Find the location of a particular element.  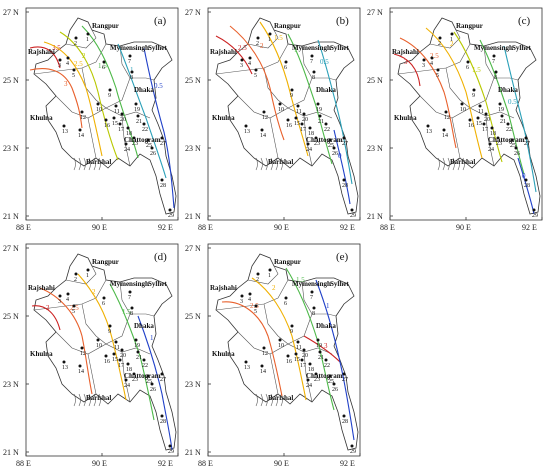

station-number: 3 is located at coordinates (423, 66).